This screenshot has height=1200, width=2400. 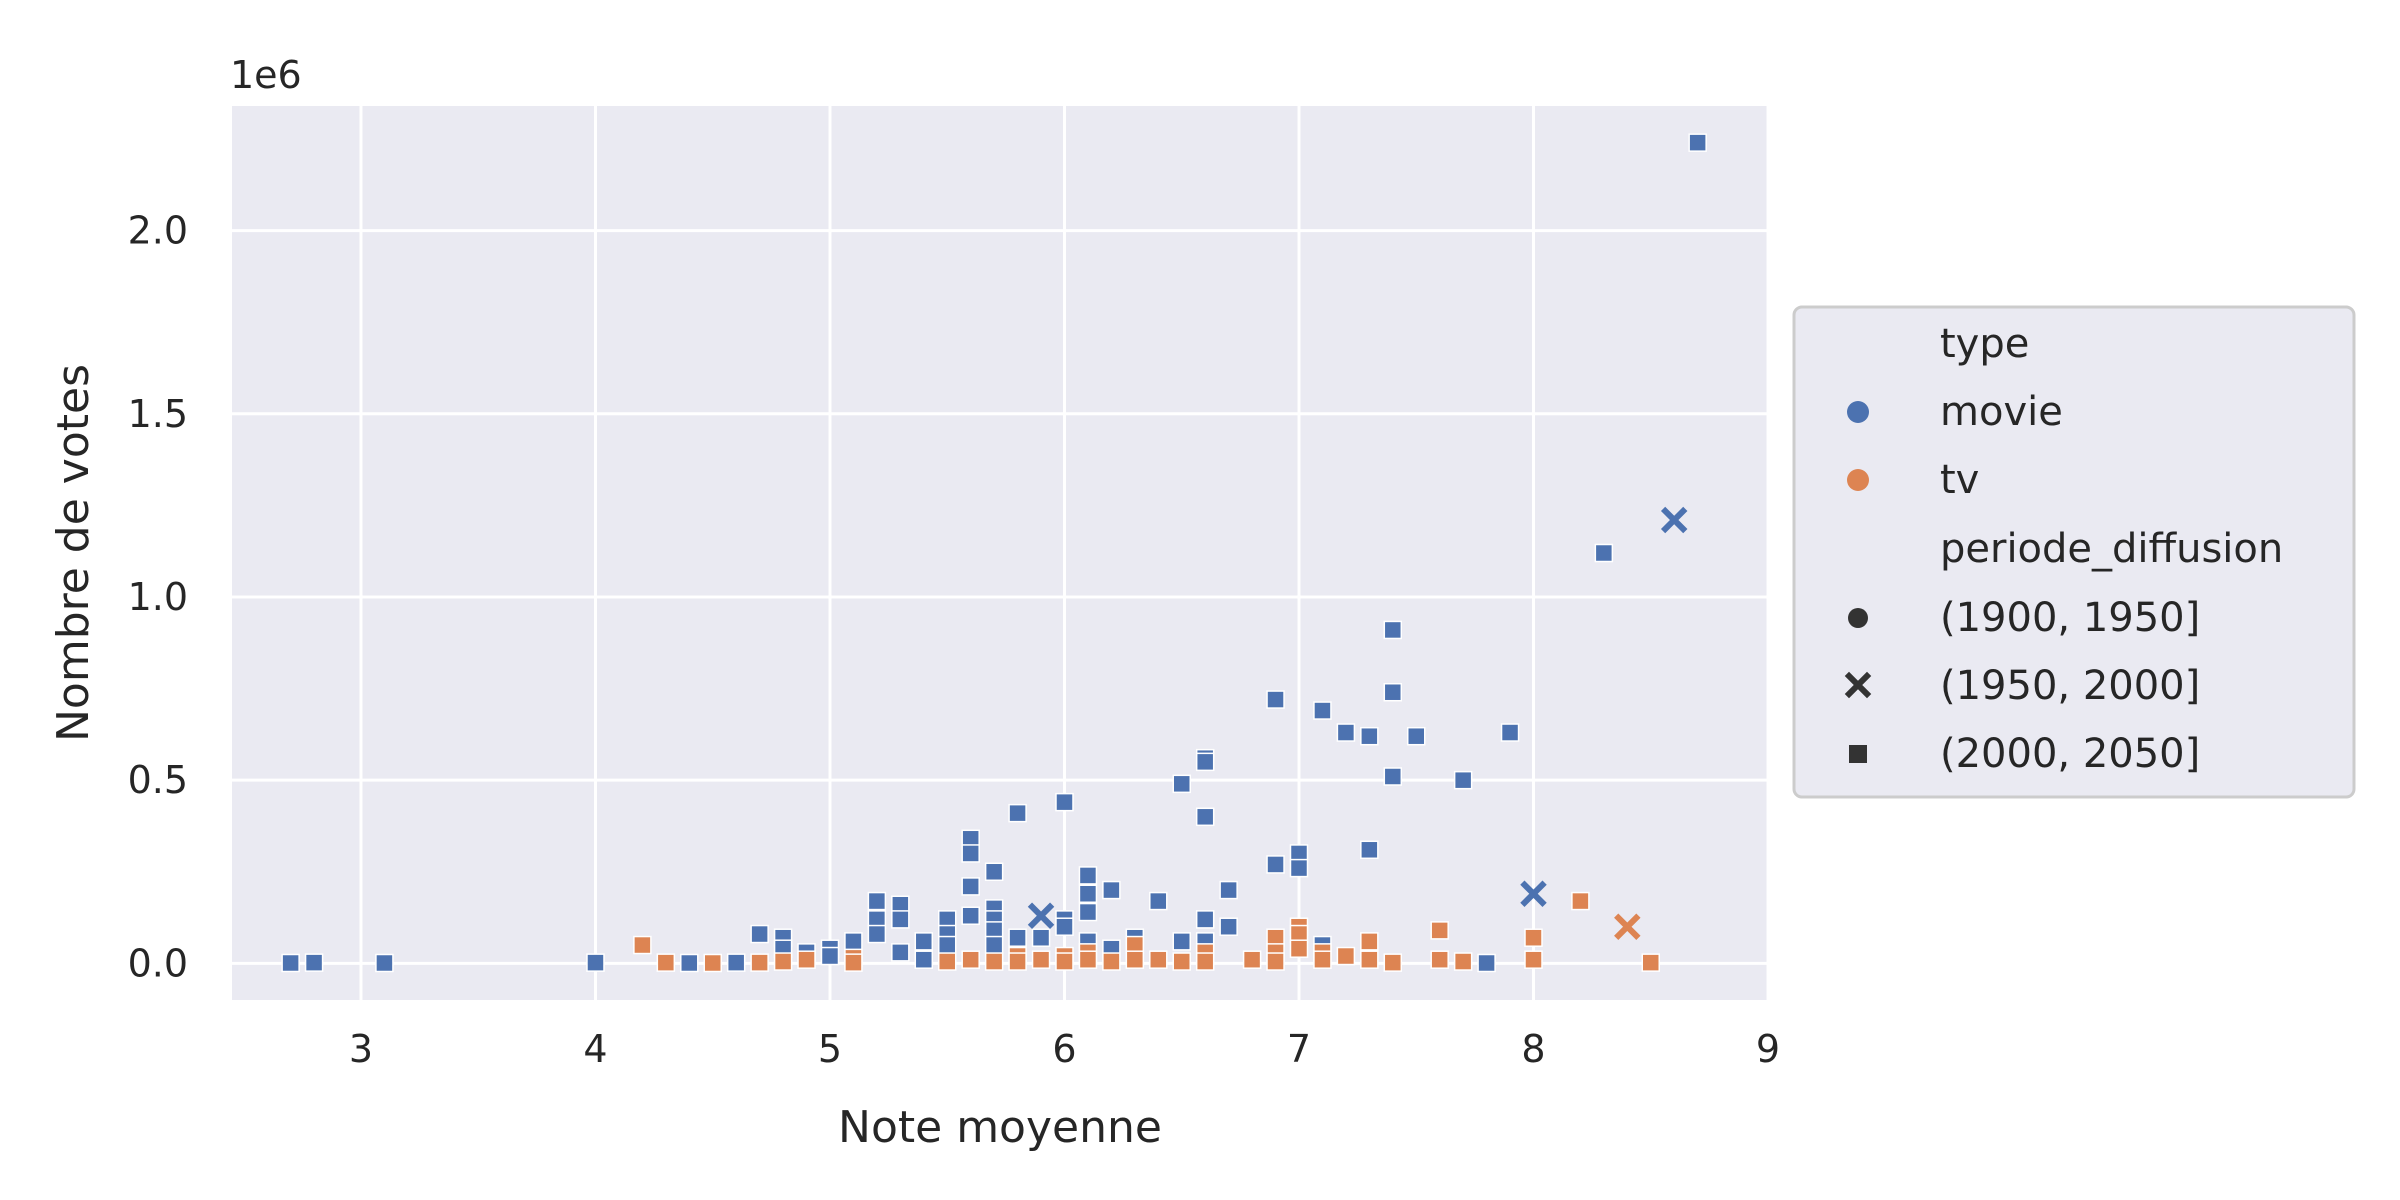 I want to click on x-tick-label: 5, so click(x=830, y=1049).